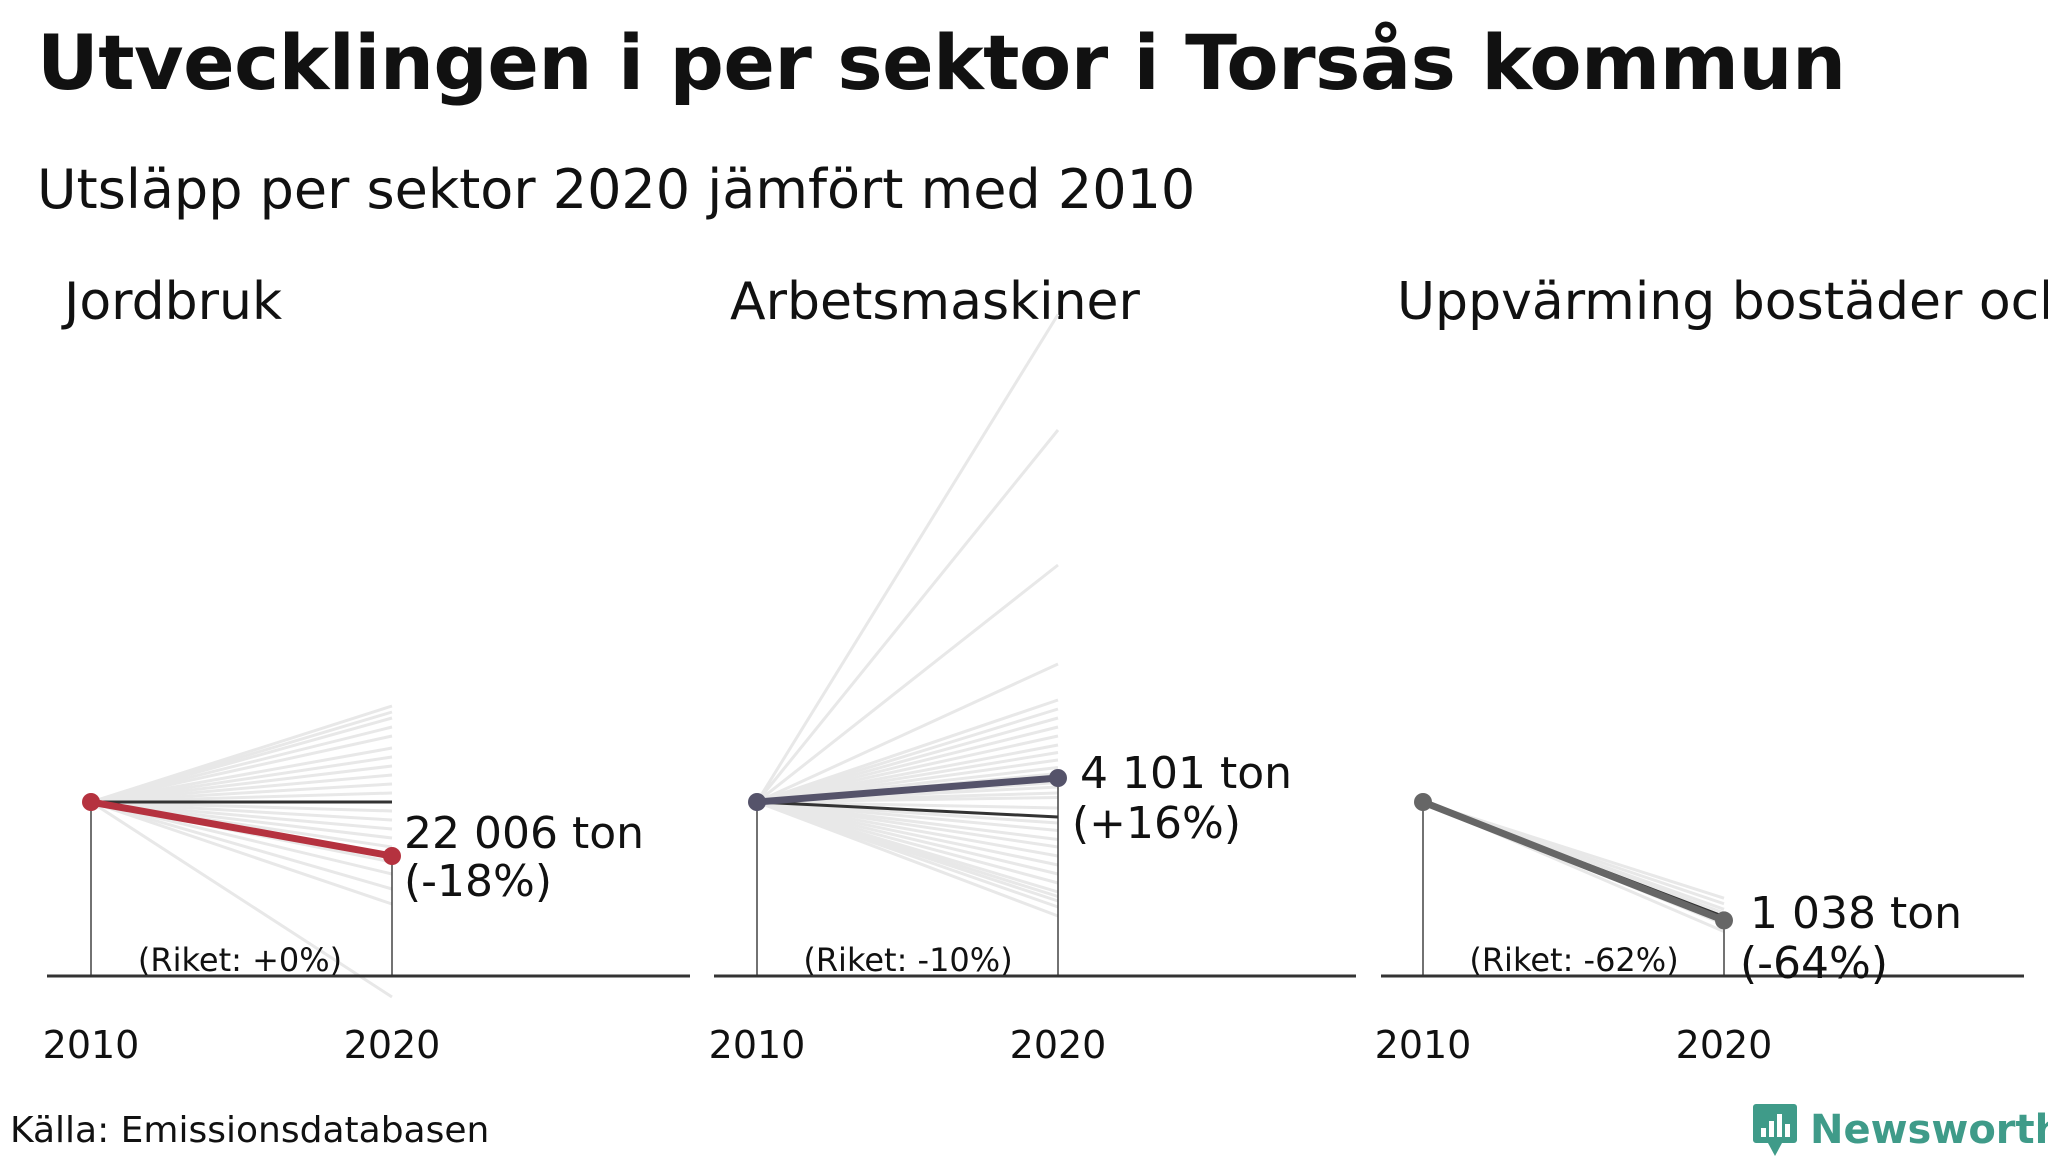 This screenshot has width=2048, height=1158. Describe the element at coordinates (1814, 963) in the screenshot. I see `change-label: (-64%)` at that location.